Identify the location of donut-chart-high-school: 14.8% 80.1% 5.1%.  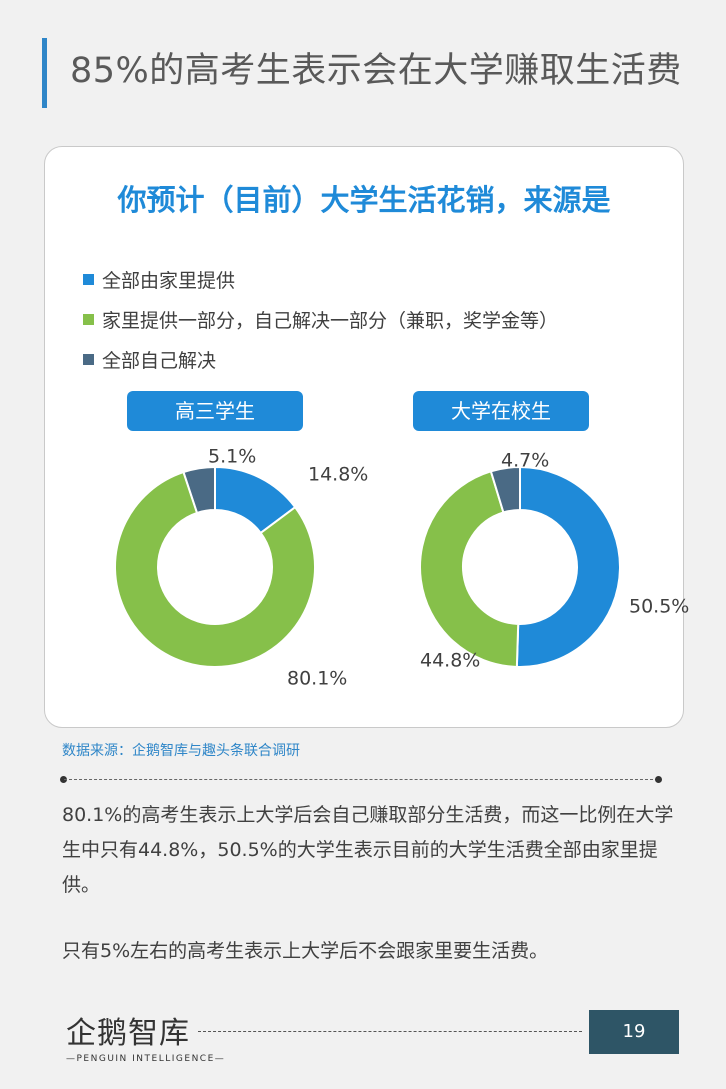
(241, 568).